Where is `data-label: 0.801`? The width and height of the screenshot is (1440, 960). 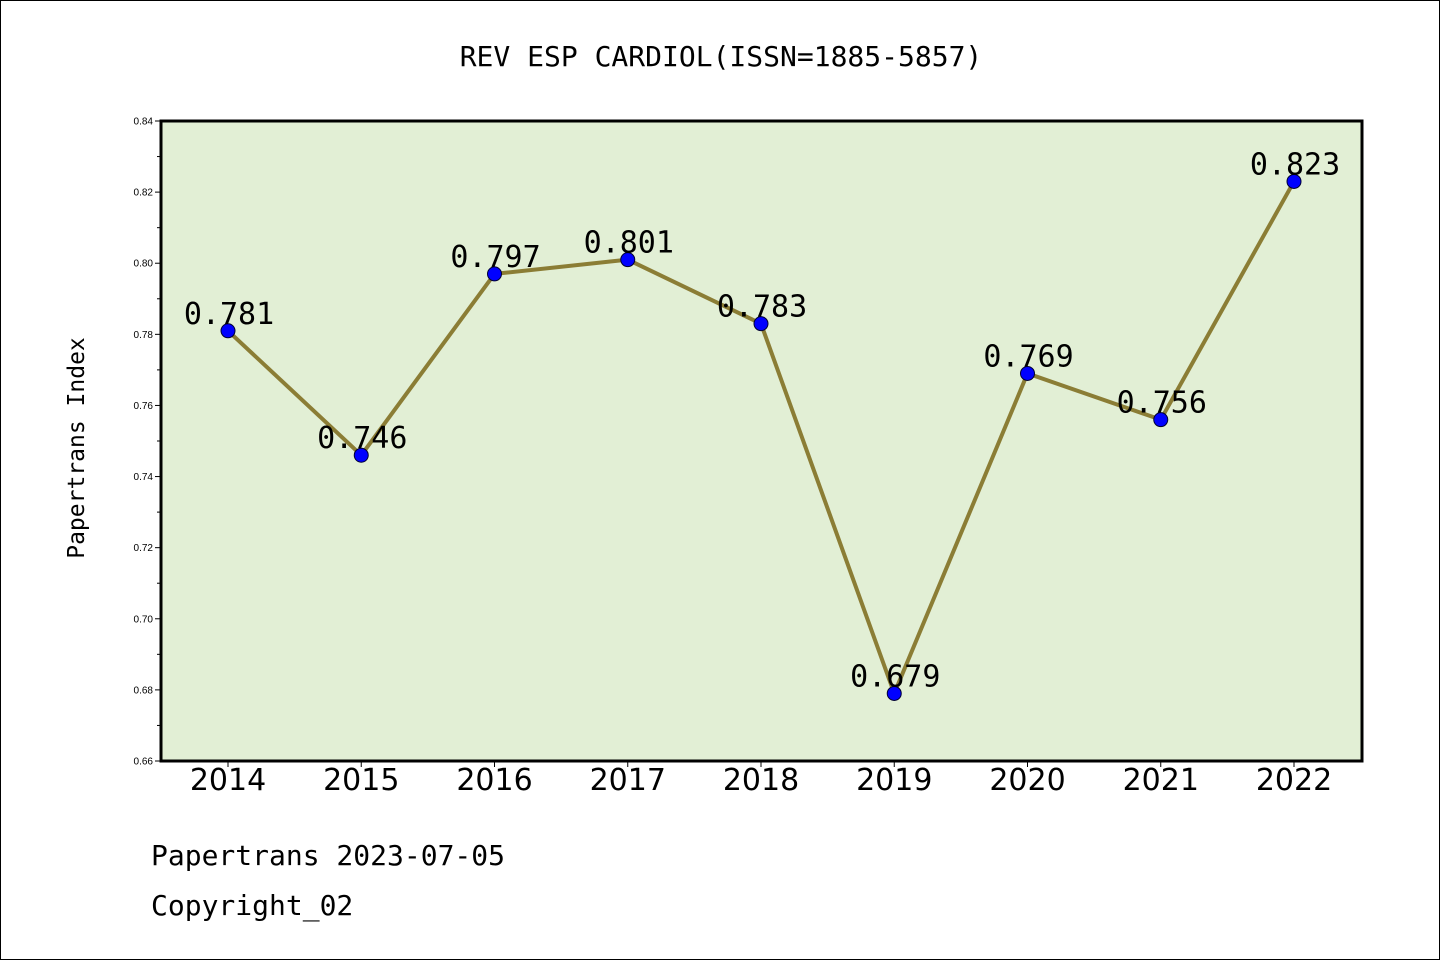 data-label: 0.801 is located at coordinates (629, 243).